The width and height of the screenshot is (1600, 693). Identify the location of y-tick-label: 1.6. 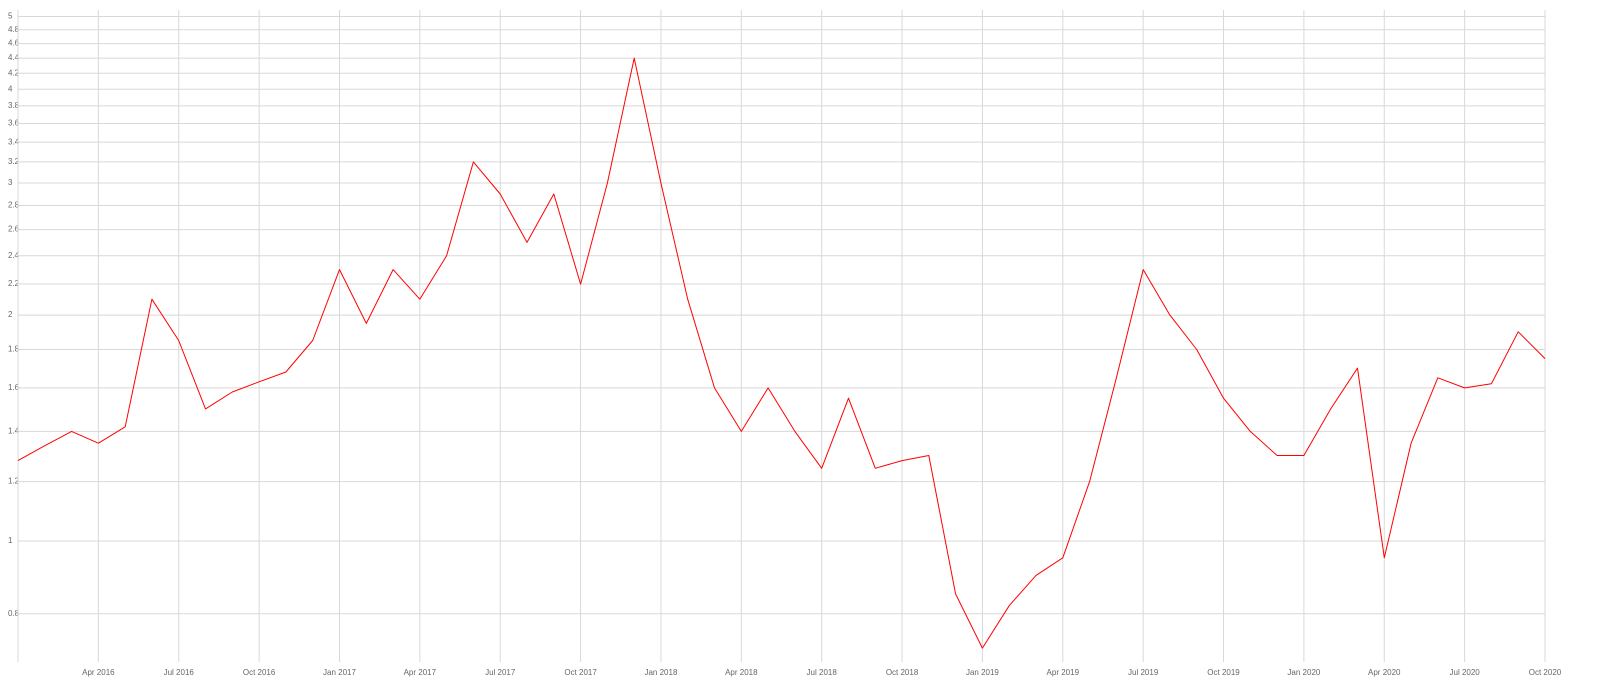
(14, 387).